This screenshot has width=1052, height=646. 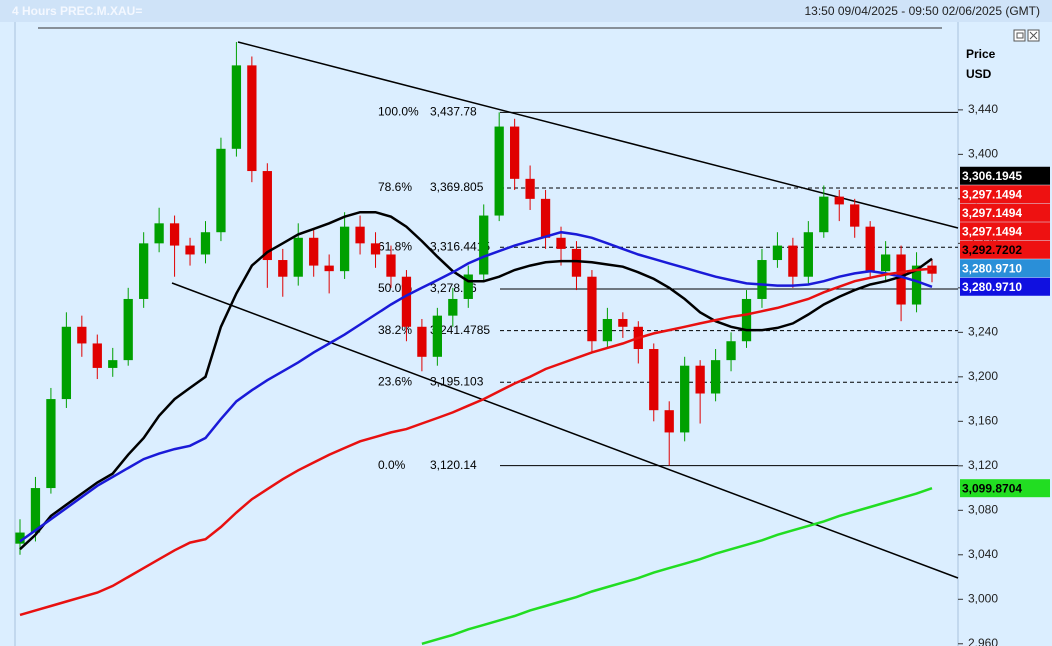 What do you see at coordinates (395, 246) in the screenshot?
I see `fib-percent: 61.8%` at bounding box center [395, 246].